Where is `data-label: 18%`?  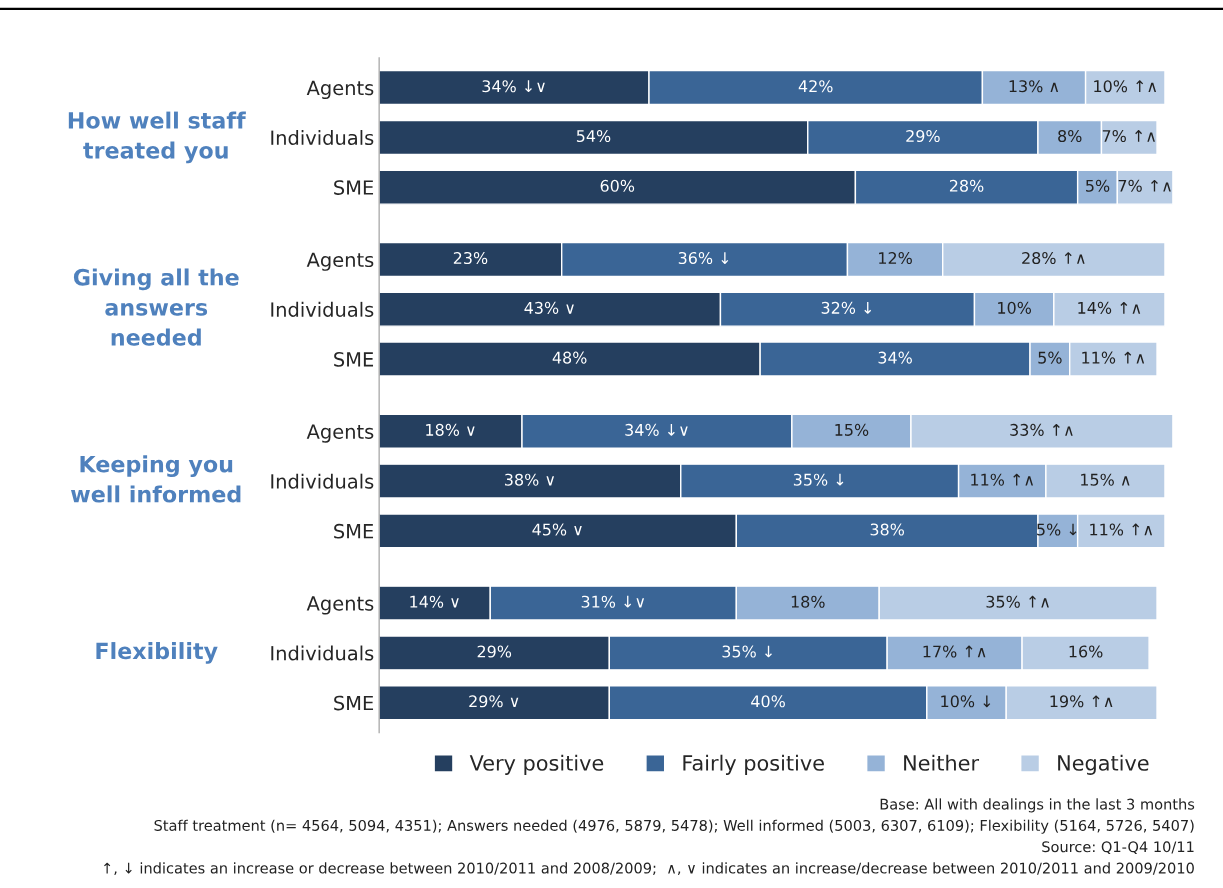
data-label: 18% is located at coordinates (808, 601).